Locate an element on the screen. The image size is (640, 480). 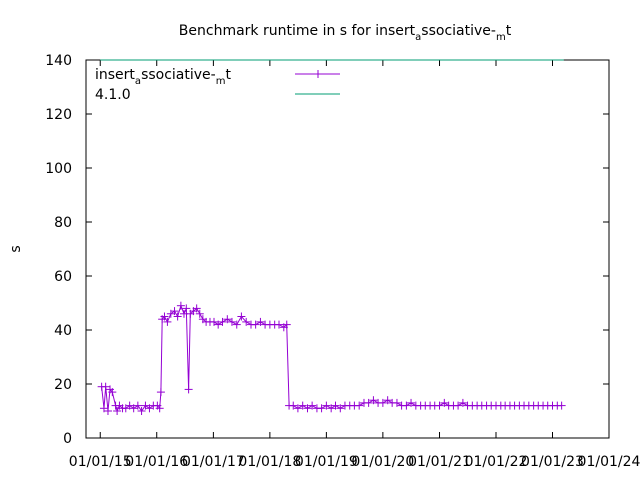
y-tick-label: 20 is located at coordinates (63, 385).